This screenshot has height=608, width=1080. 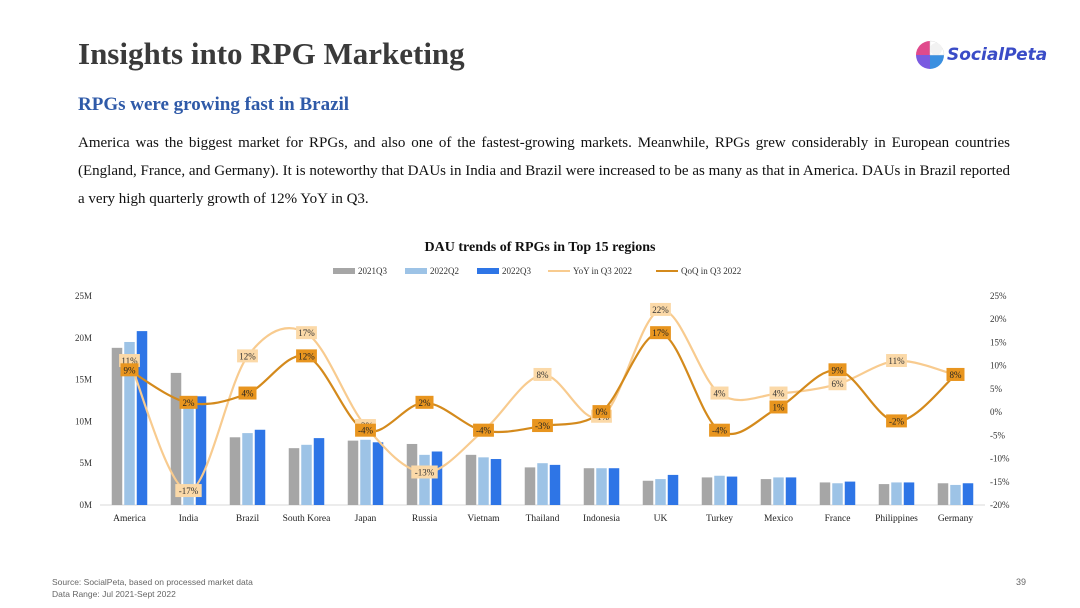 I want to click on x-tick-label: France, so click(x=838, y=519).